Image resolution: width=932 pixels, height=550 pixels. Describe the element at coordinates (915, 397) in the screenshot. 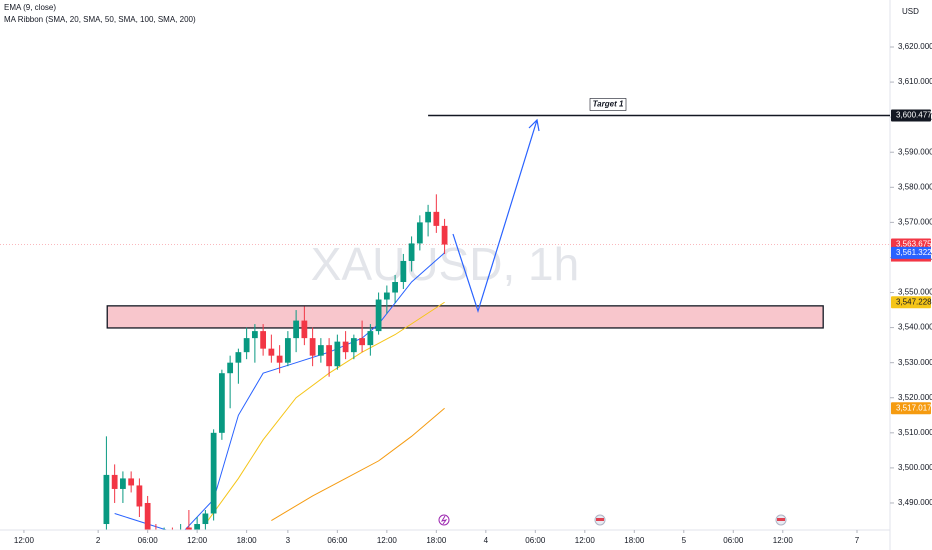

I see `y-tick-label: 3,520.000` at that location.